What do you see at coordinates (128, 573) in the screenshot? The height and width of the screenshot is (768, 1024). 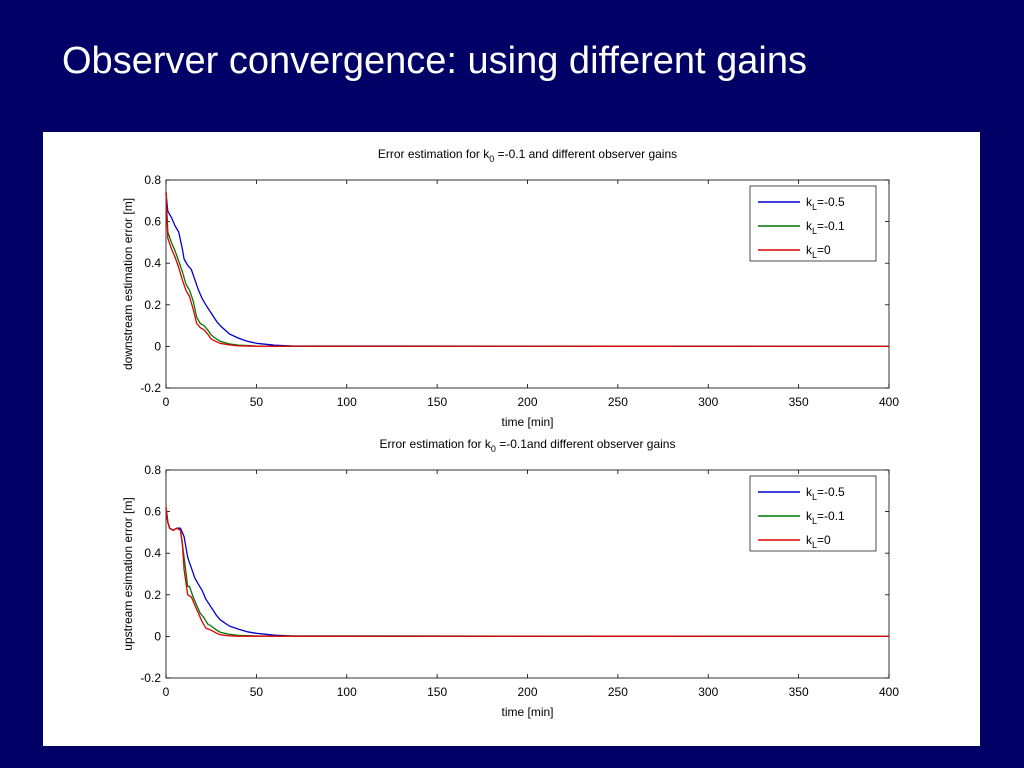 I see `y-axis-label: upstream esimation error [m]` at bounding box center [128, 573].